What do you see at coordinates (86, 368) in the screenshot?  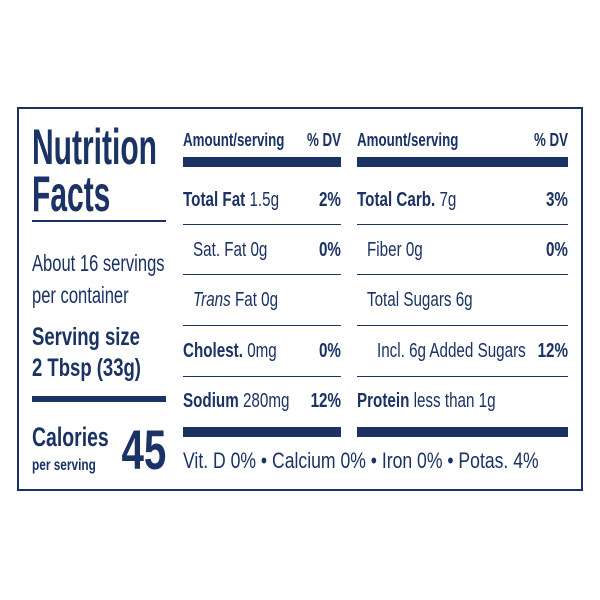 I see `serving-size-value: 2 Tbsp (33g)` at bounding box center [86, 368].